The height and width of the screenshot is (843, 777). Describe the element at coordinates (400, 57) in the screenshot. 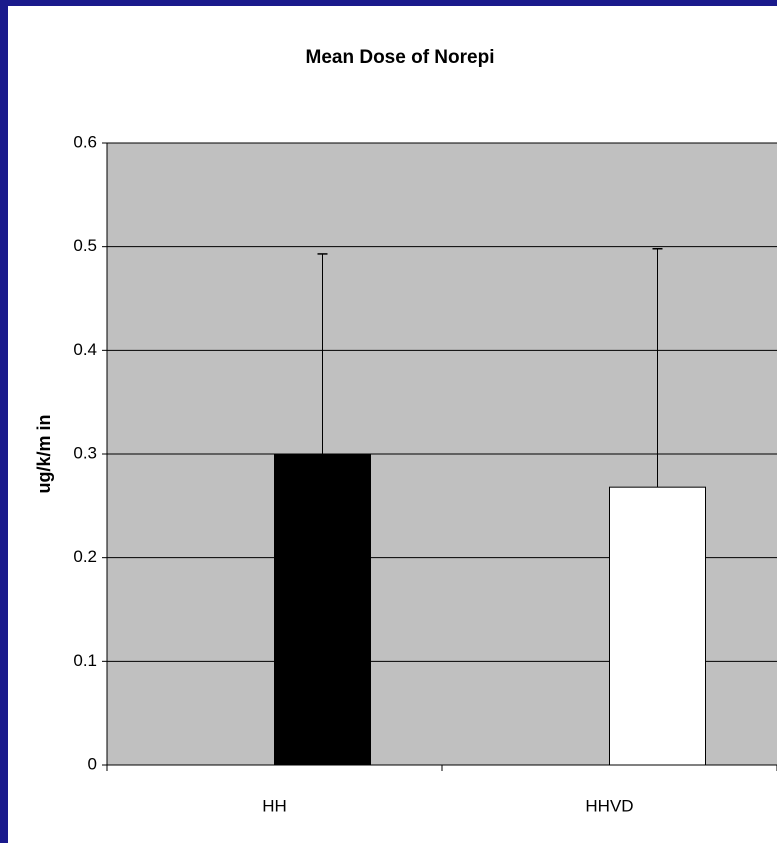

I see `chart-title: Mean Dose of Norepi` at that location.